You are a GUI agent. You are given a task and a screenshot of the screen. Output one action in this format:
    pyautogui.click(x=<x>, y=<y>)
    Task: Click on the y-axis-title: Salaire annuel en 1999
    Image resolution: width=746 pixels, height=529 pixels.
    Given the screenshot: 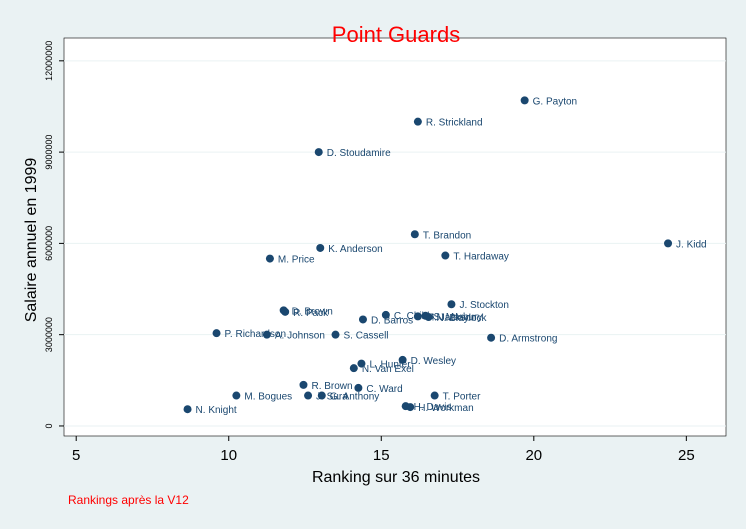 What is the action you would take?
    pyautogui.click(x=31, y=240)
    